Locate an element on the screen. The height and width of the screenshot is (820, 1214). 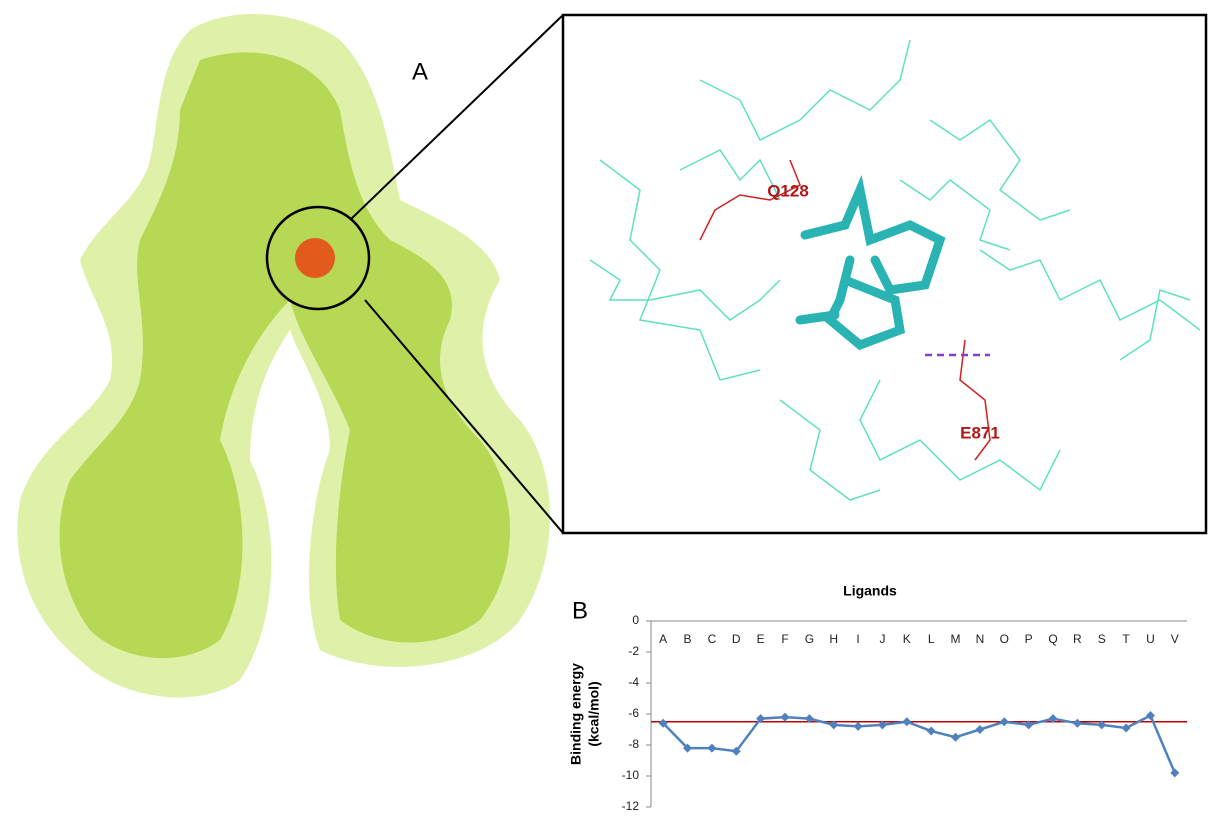
ligand-spheres is located at coordinates (315, 258).